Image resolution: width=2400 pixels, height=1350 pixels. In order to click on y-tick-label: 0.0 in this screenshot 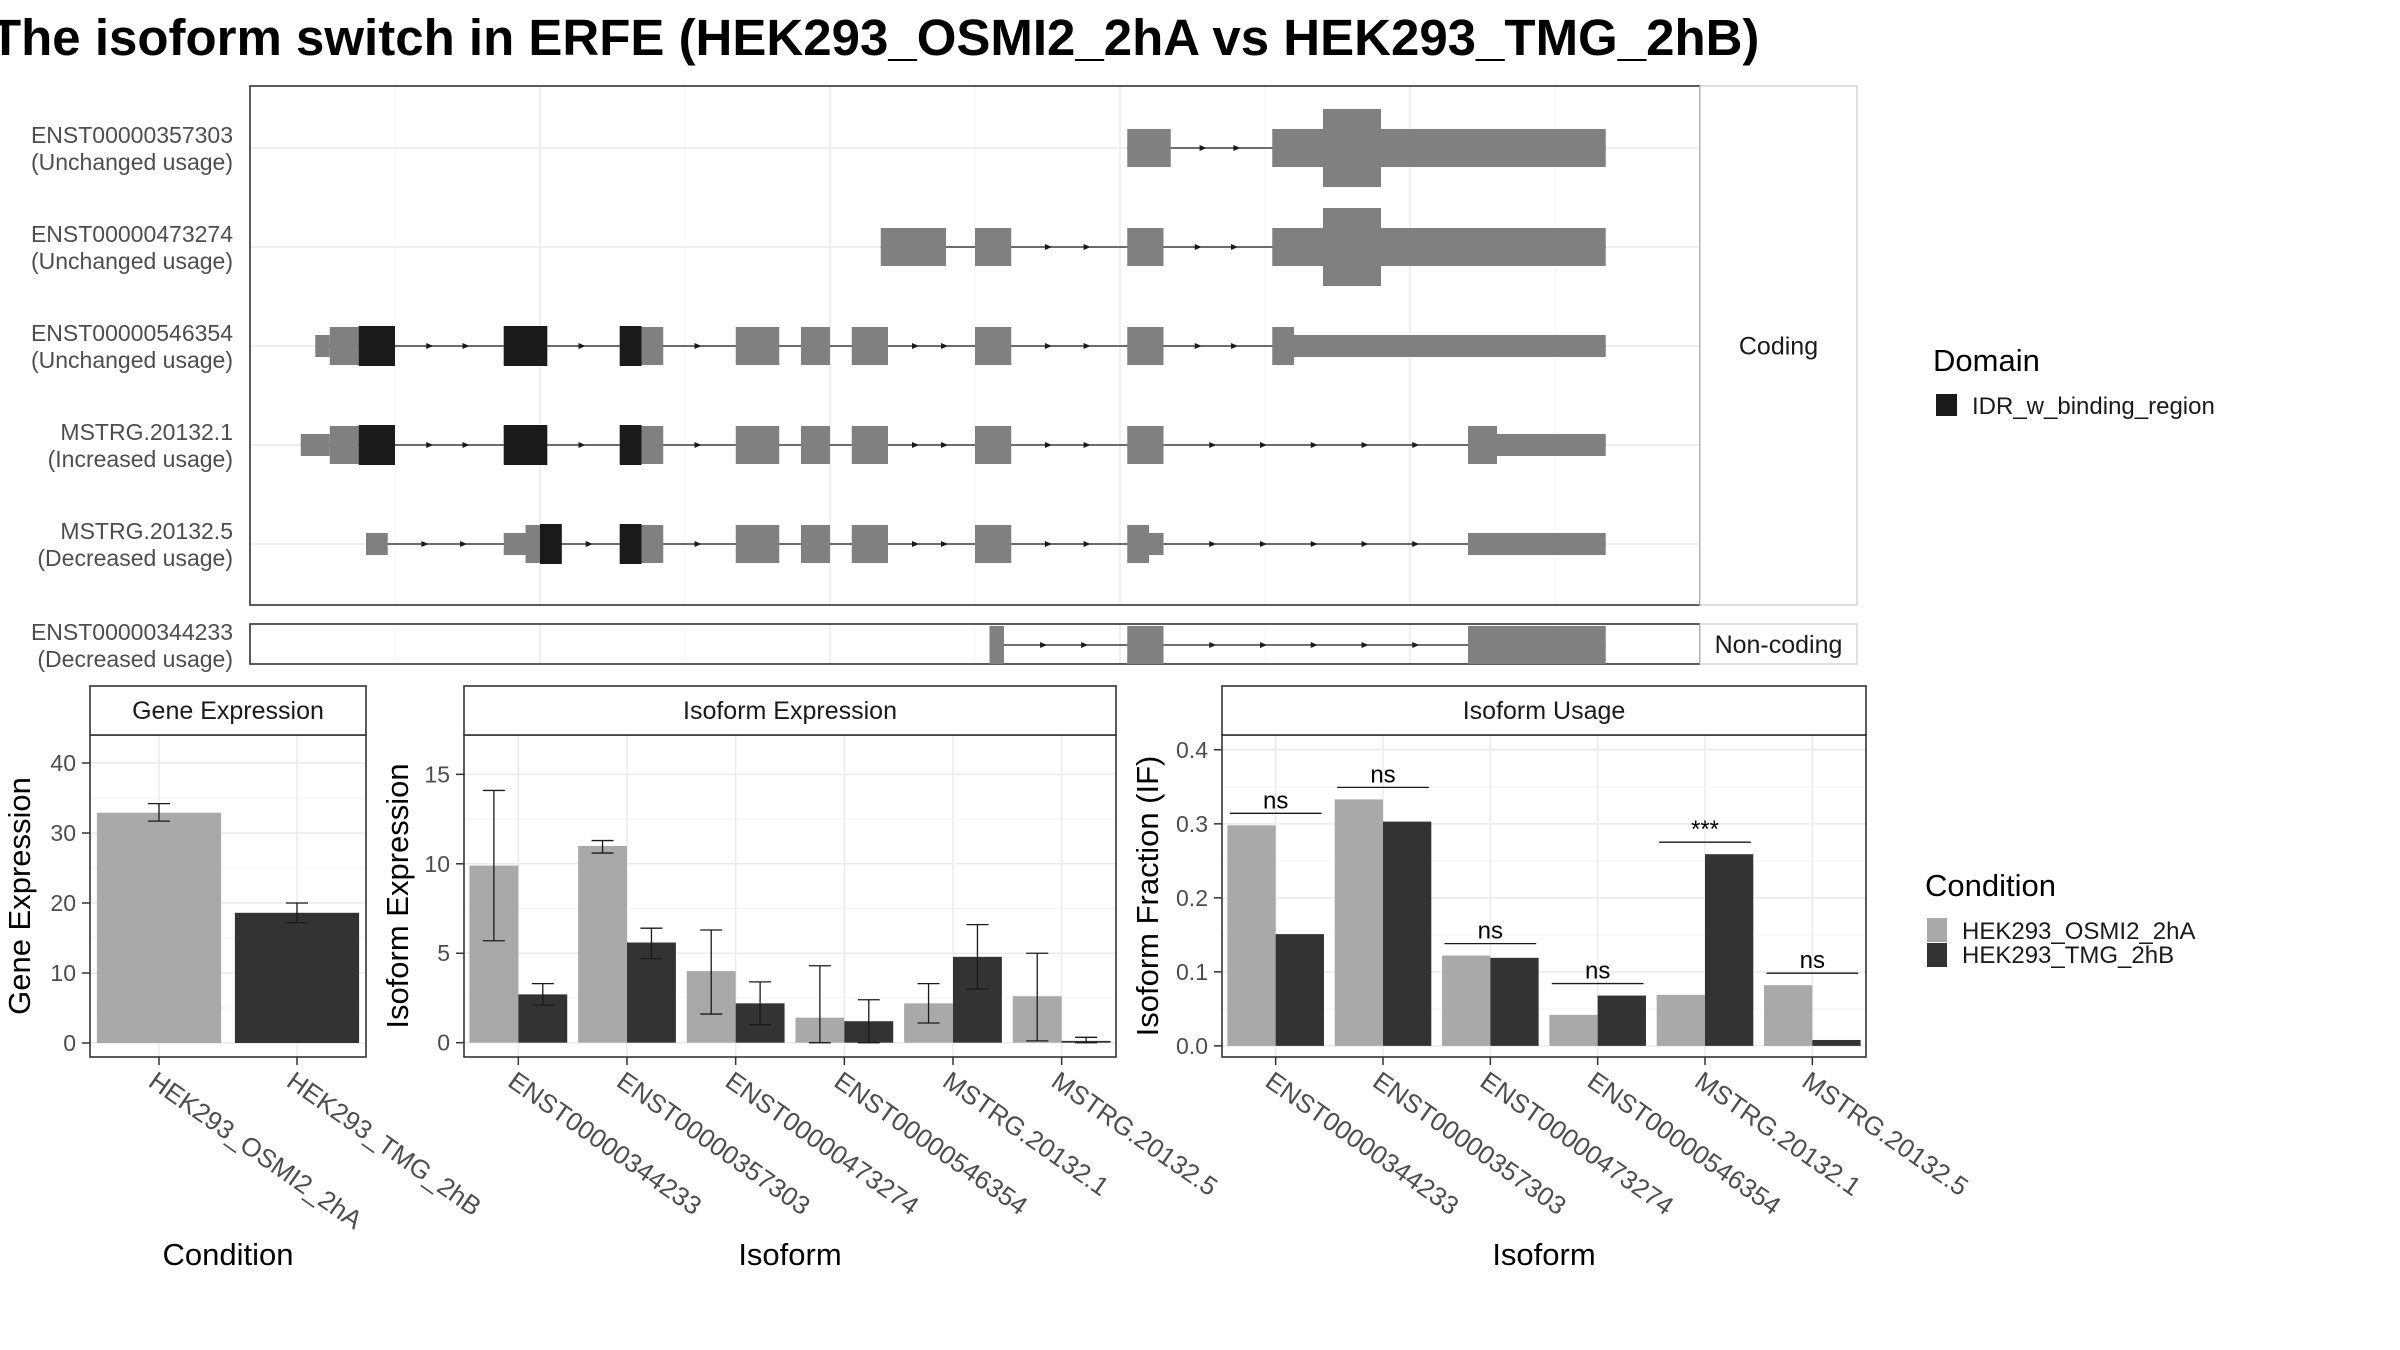, I will do `click(1192, 1046)`.